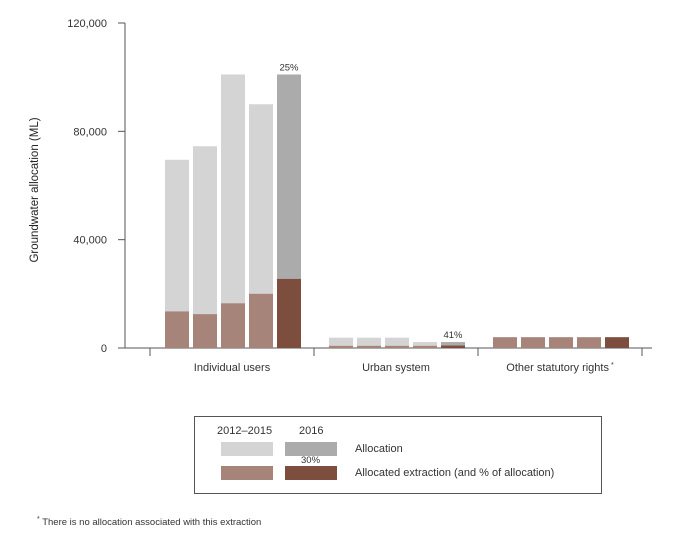 The image size is (700, 549). I want to click on y-axis-label: Groundwater allocation (ML), so click(35, 189).